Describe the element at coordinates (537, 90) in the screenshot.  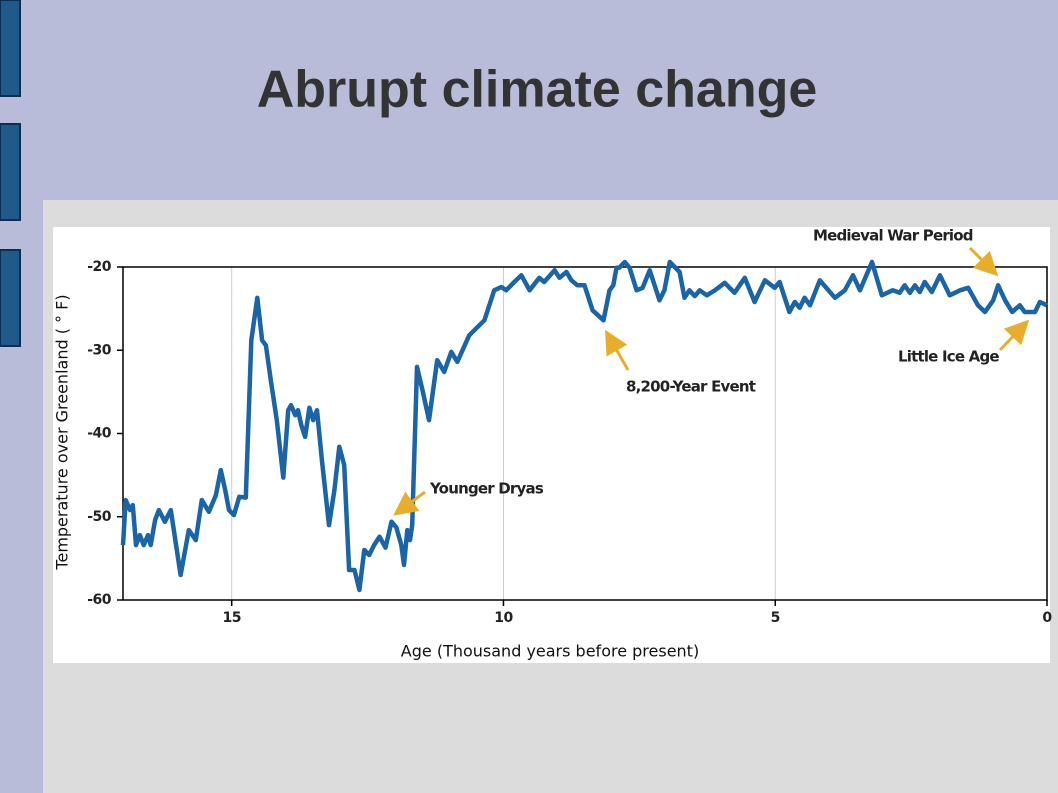
I see `slide-title: Abrupt climate change` at that location.